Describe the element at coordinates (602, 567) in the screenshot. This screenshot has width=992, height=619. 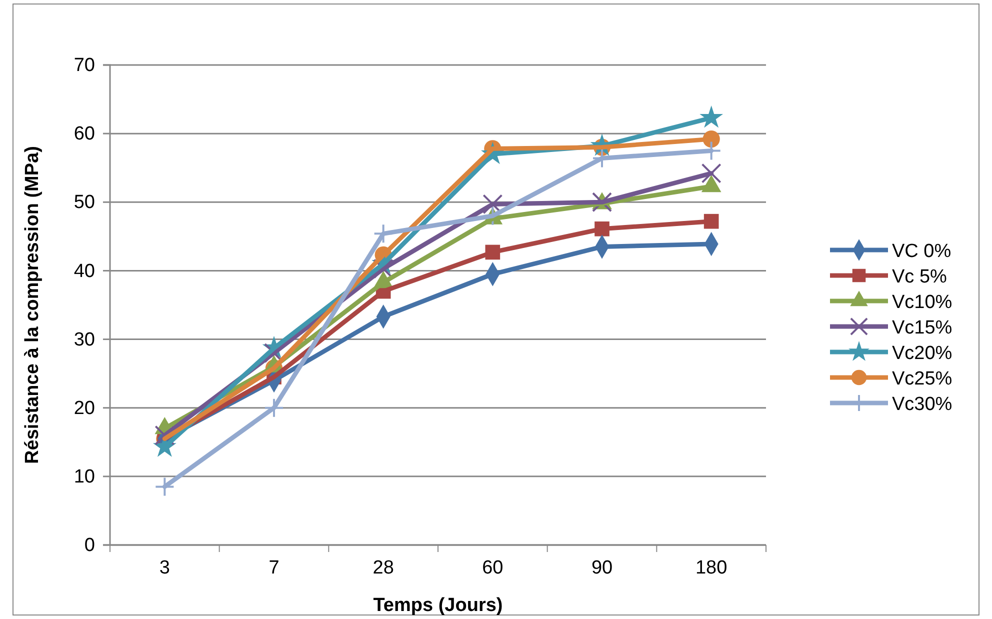
I see `x-tick-label: 90` at that location.